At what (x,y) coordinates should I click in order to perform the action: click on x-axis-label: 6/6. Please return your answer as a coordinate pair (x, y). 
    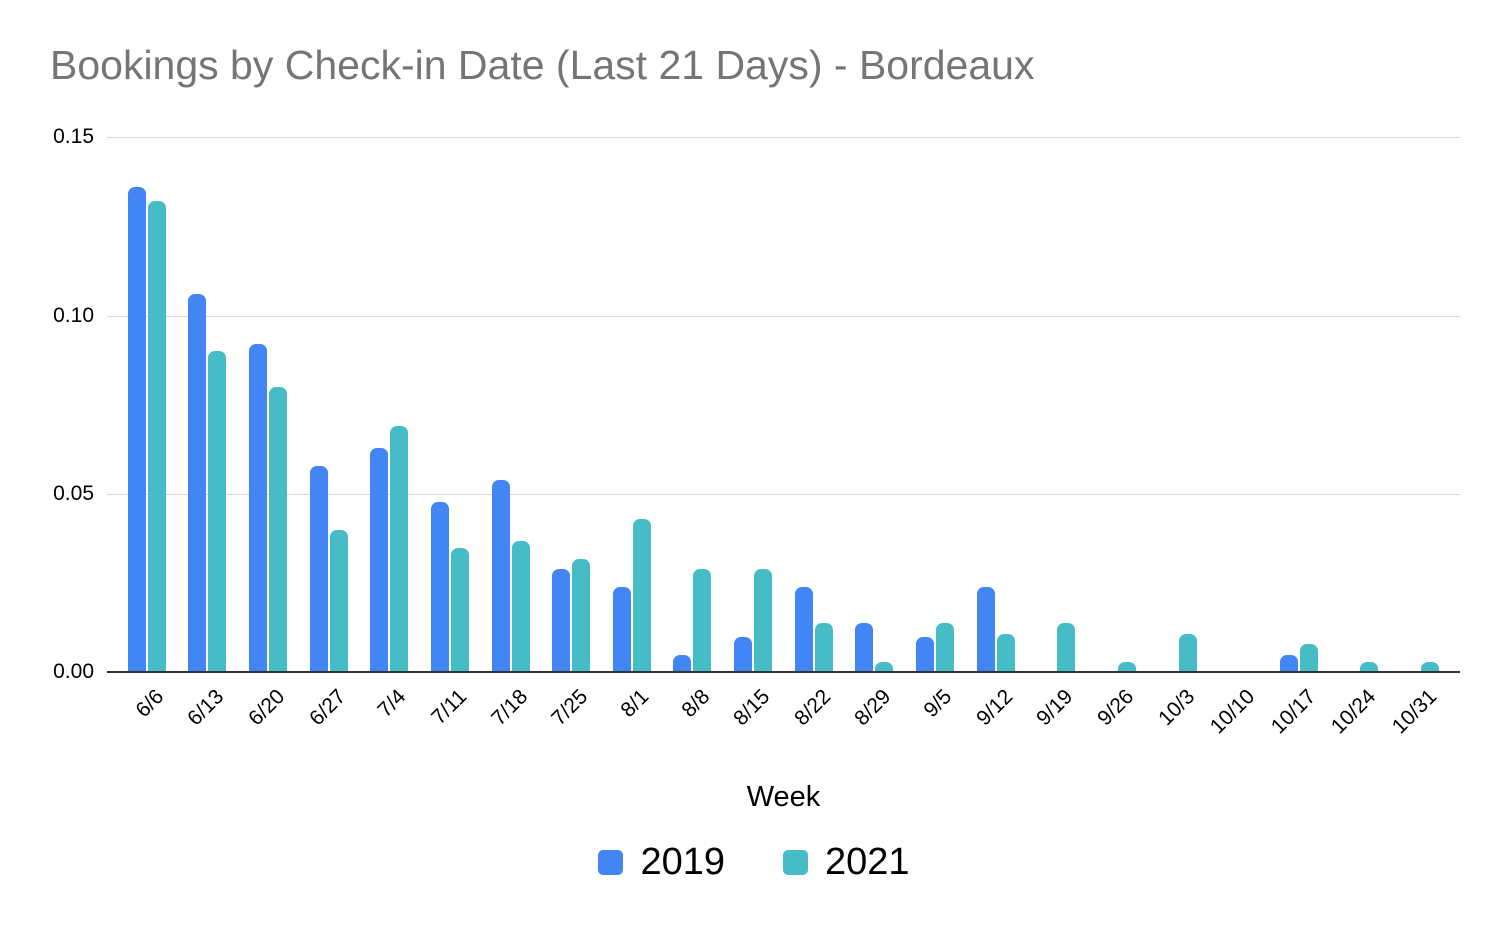
    Looking at the image, I should click on (150, 703).